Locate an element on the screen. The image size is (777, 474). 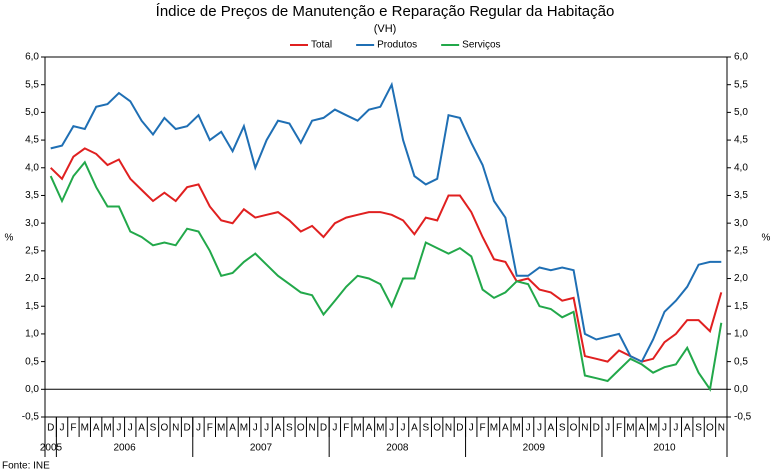
y2-tick-label: 1,0 is located at coordinates (741, 334).